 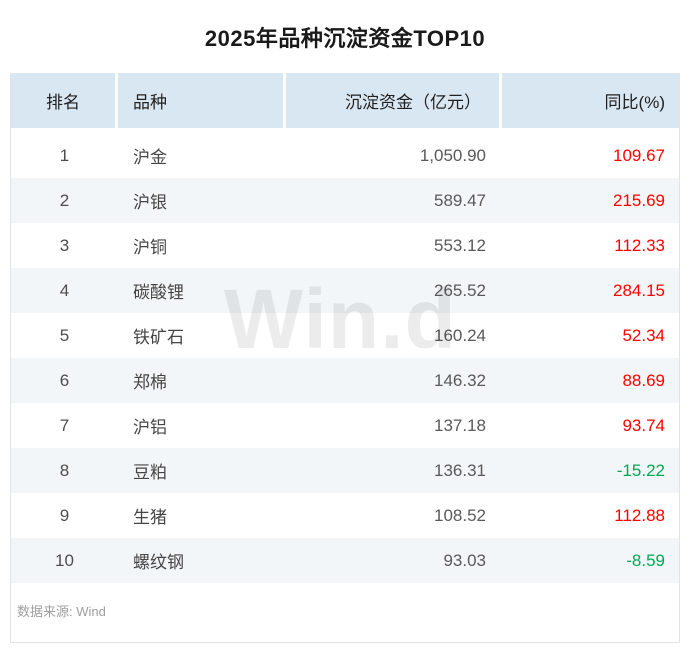 I want to click on yoy-cell: 88.69, so click(x=590, y=380).